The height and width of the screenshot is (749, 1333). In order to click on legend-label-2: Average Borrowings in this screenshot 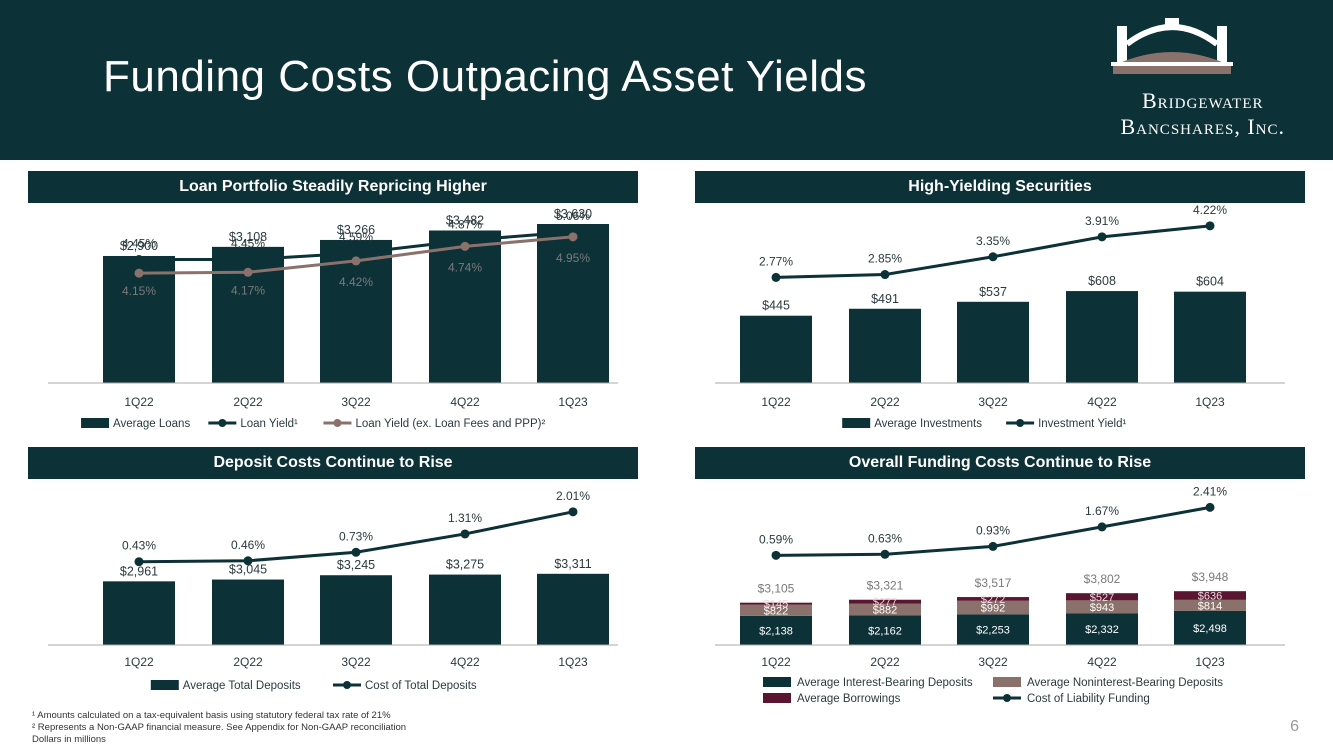, I will do `click(849, 699)`.